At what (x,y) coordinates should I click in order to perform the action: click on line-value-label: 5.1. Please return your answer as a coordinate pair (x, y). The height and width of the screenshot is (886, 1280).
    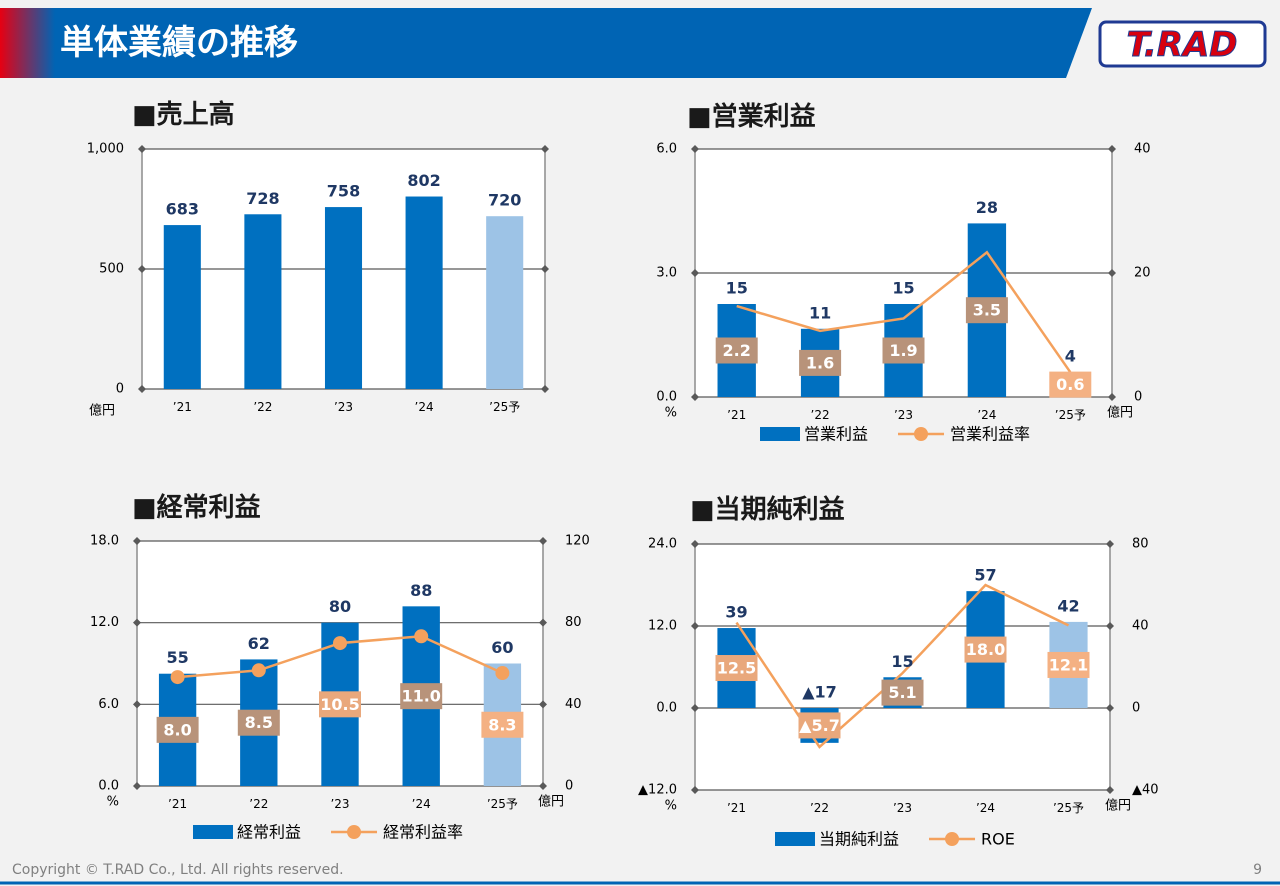
    Looking at the image, I should click on (902, 692).